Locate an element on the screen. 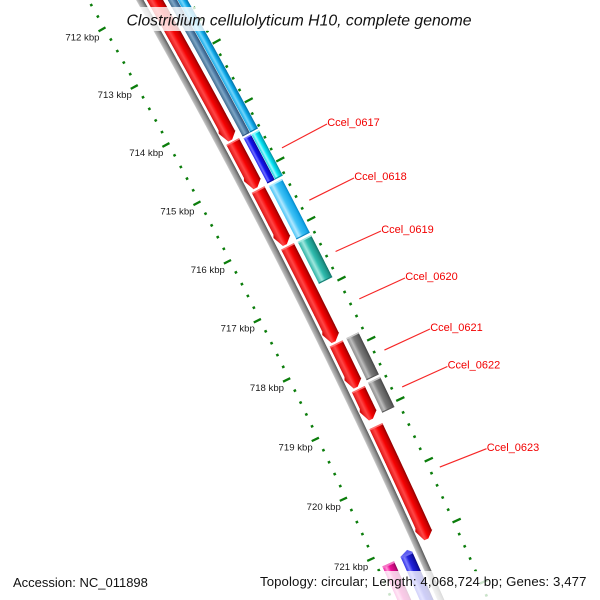 The width and height of the screenshot is (600, 600). svg-text: Ccel_0620 is located at coordinates (431, 277).